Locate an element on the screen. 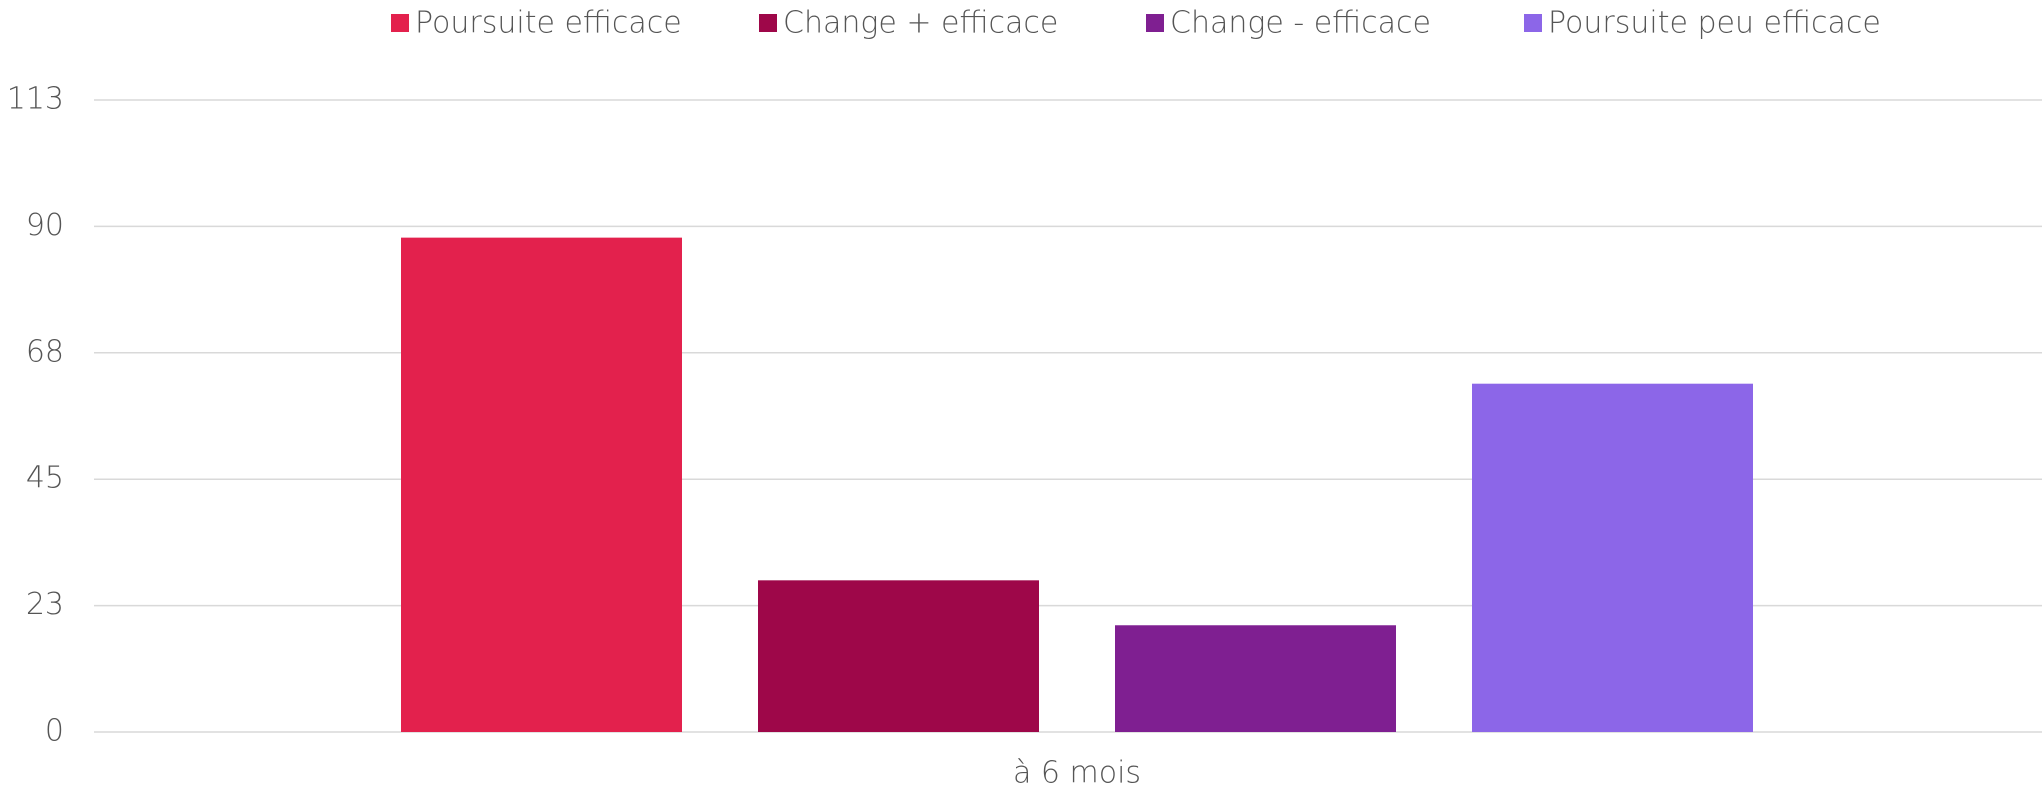  y-tick-label: 113 is located at coordinates (35, 99).